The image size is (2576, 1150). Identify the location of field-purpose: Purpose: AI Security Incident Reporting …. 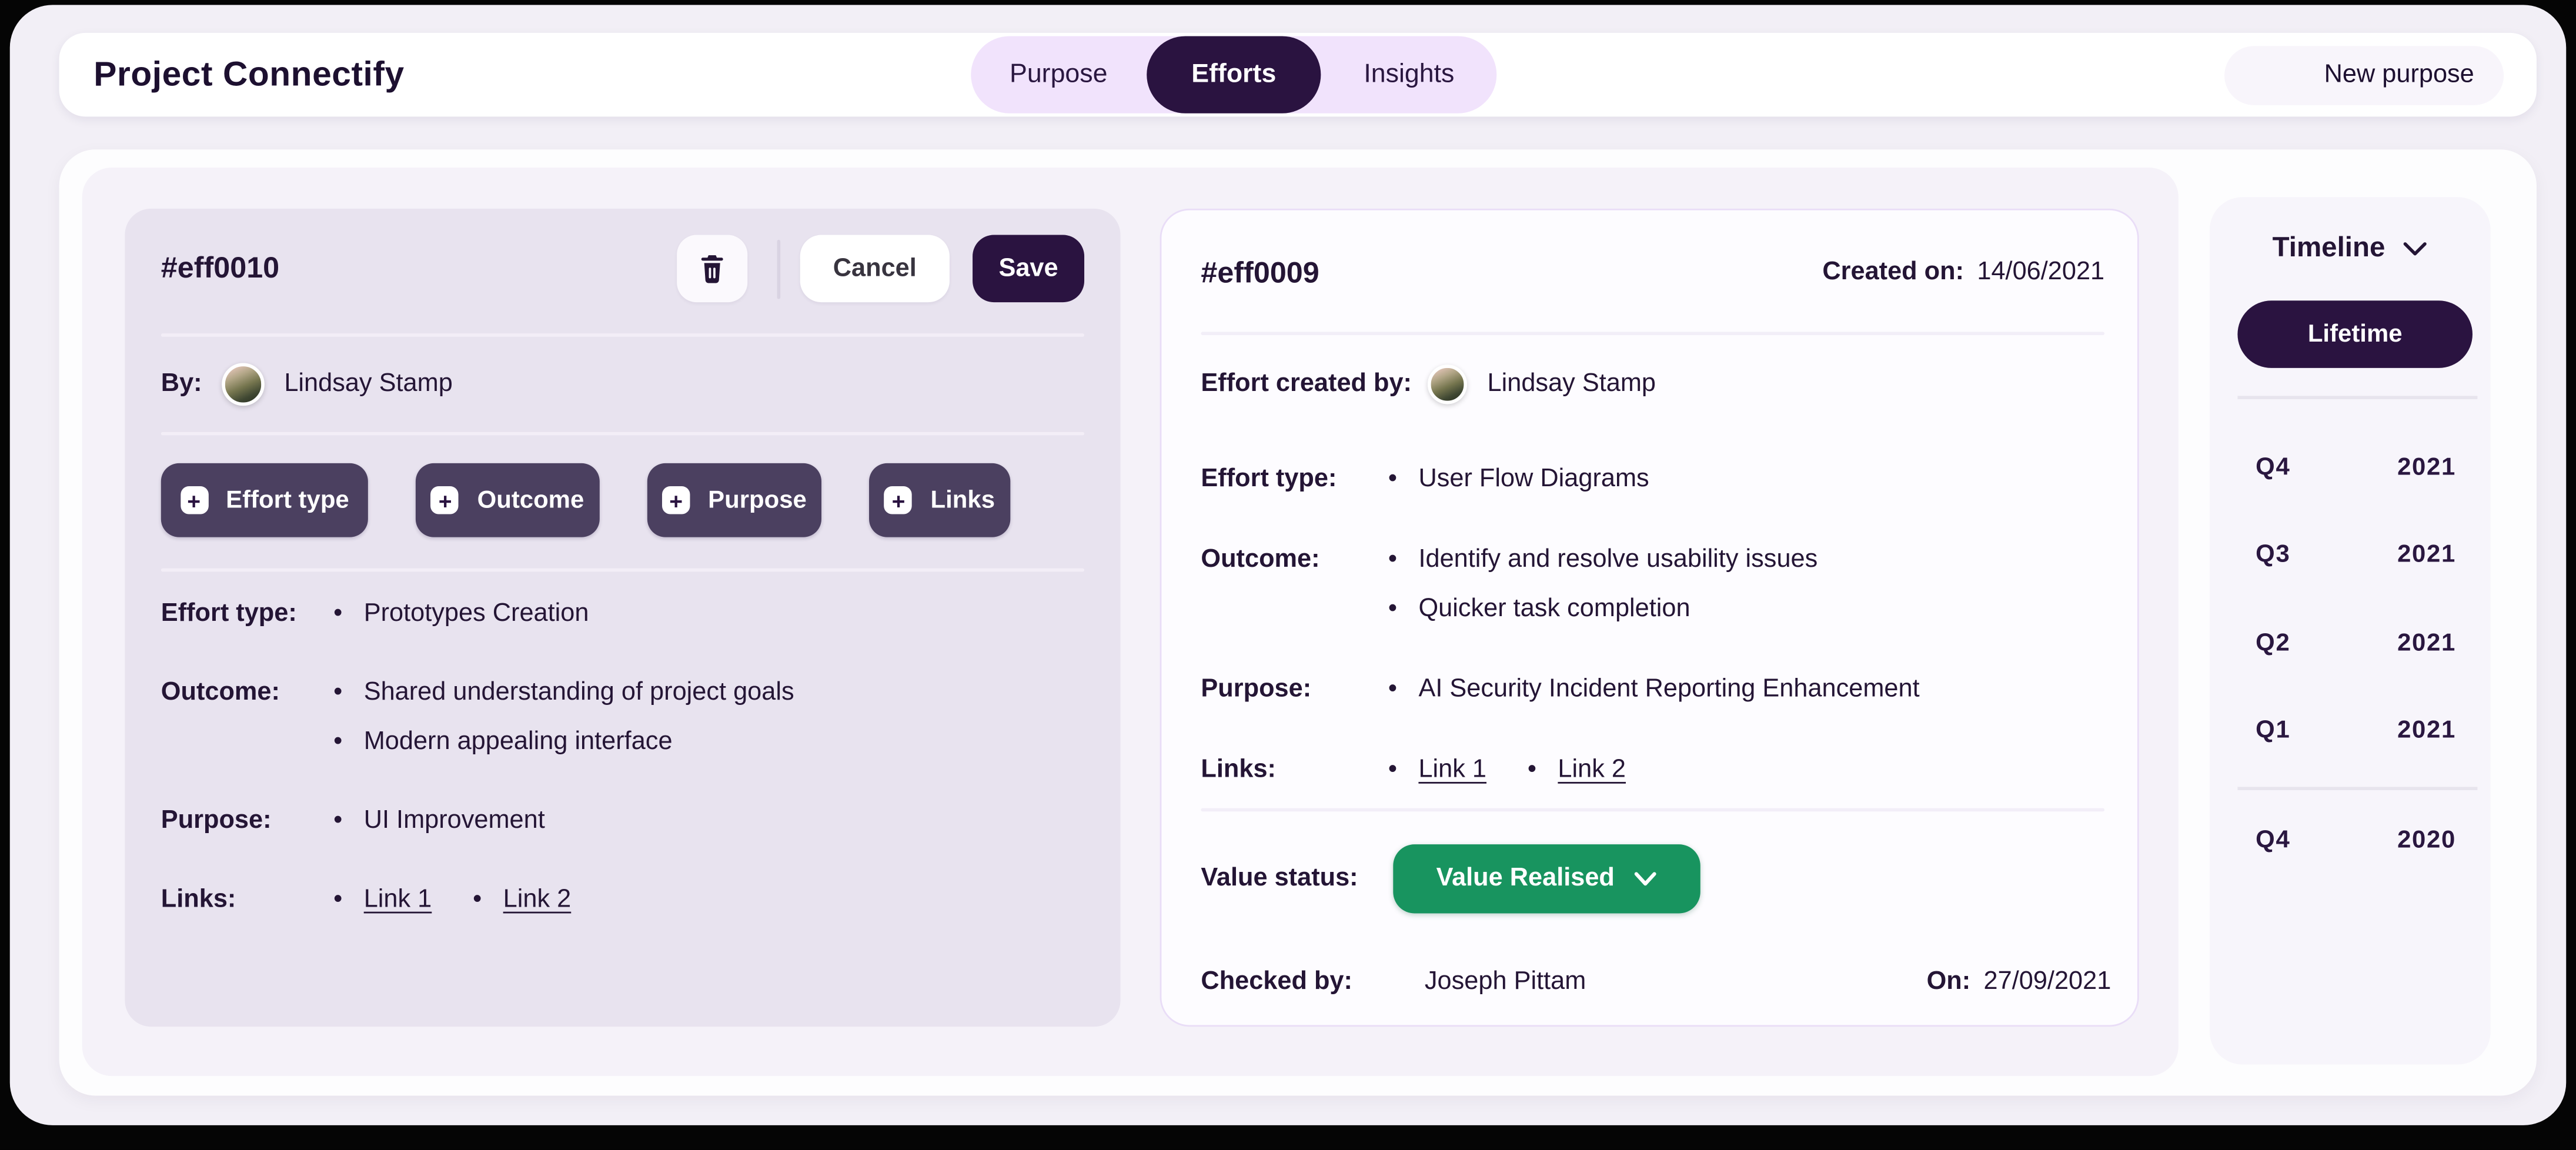
(1649, 690).